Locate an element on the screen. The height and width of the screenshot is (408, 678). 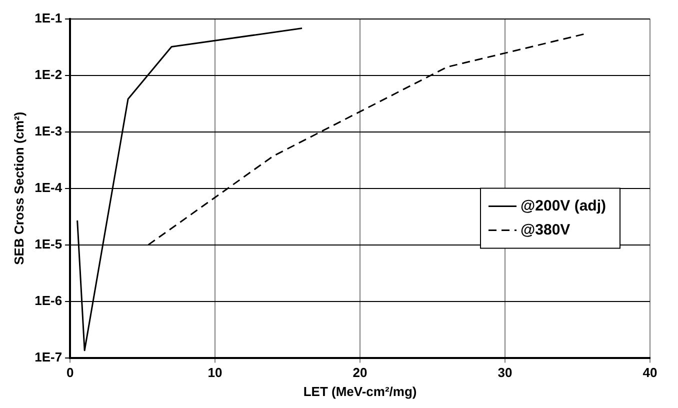
x-tick-label: 30 is located at coordinates (505, 372).